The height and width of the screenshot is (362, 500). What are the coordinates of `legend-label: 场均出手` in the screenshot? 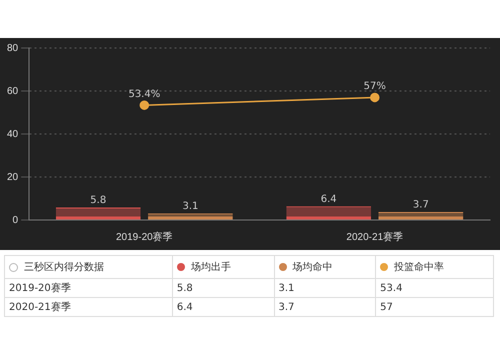 It's located at (223, 267).